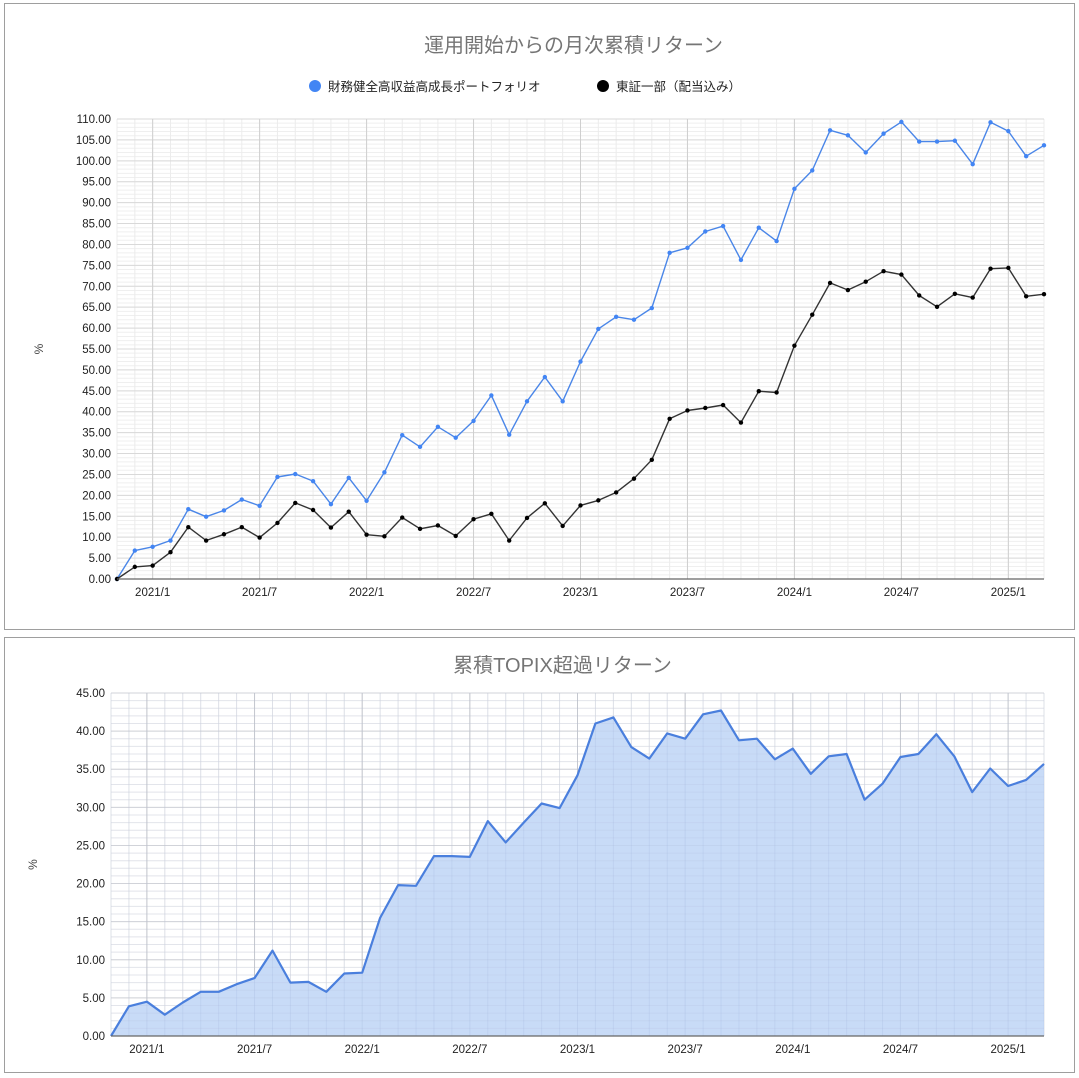  Describe the element at coordinates (678, 86) in the screenshot. I see `legend-item-label: 東証一部（配当込み）` at that location.